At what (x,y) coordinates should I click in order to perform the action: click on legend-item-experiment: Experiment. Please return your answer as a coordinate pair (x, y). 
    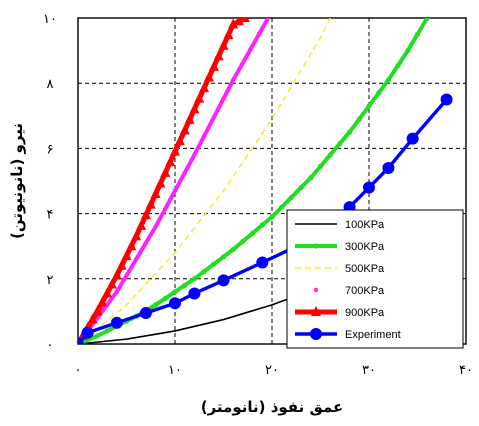
    Looking at the image, I should click on (348, 334).